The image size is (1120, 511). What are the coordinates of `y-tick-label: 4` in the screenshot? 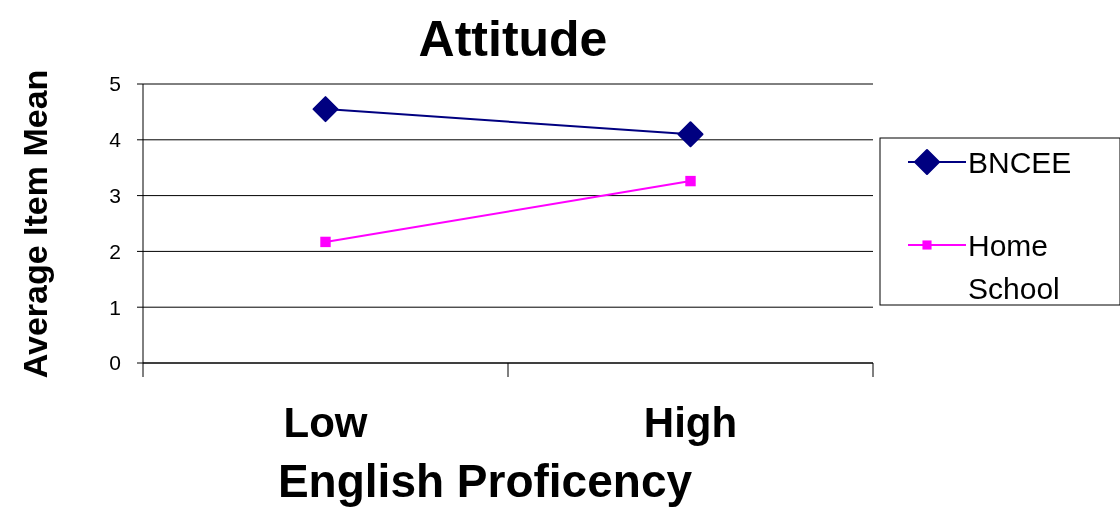 It's located at (115, 140).